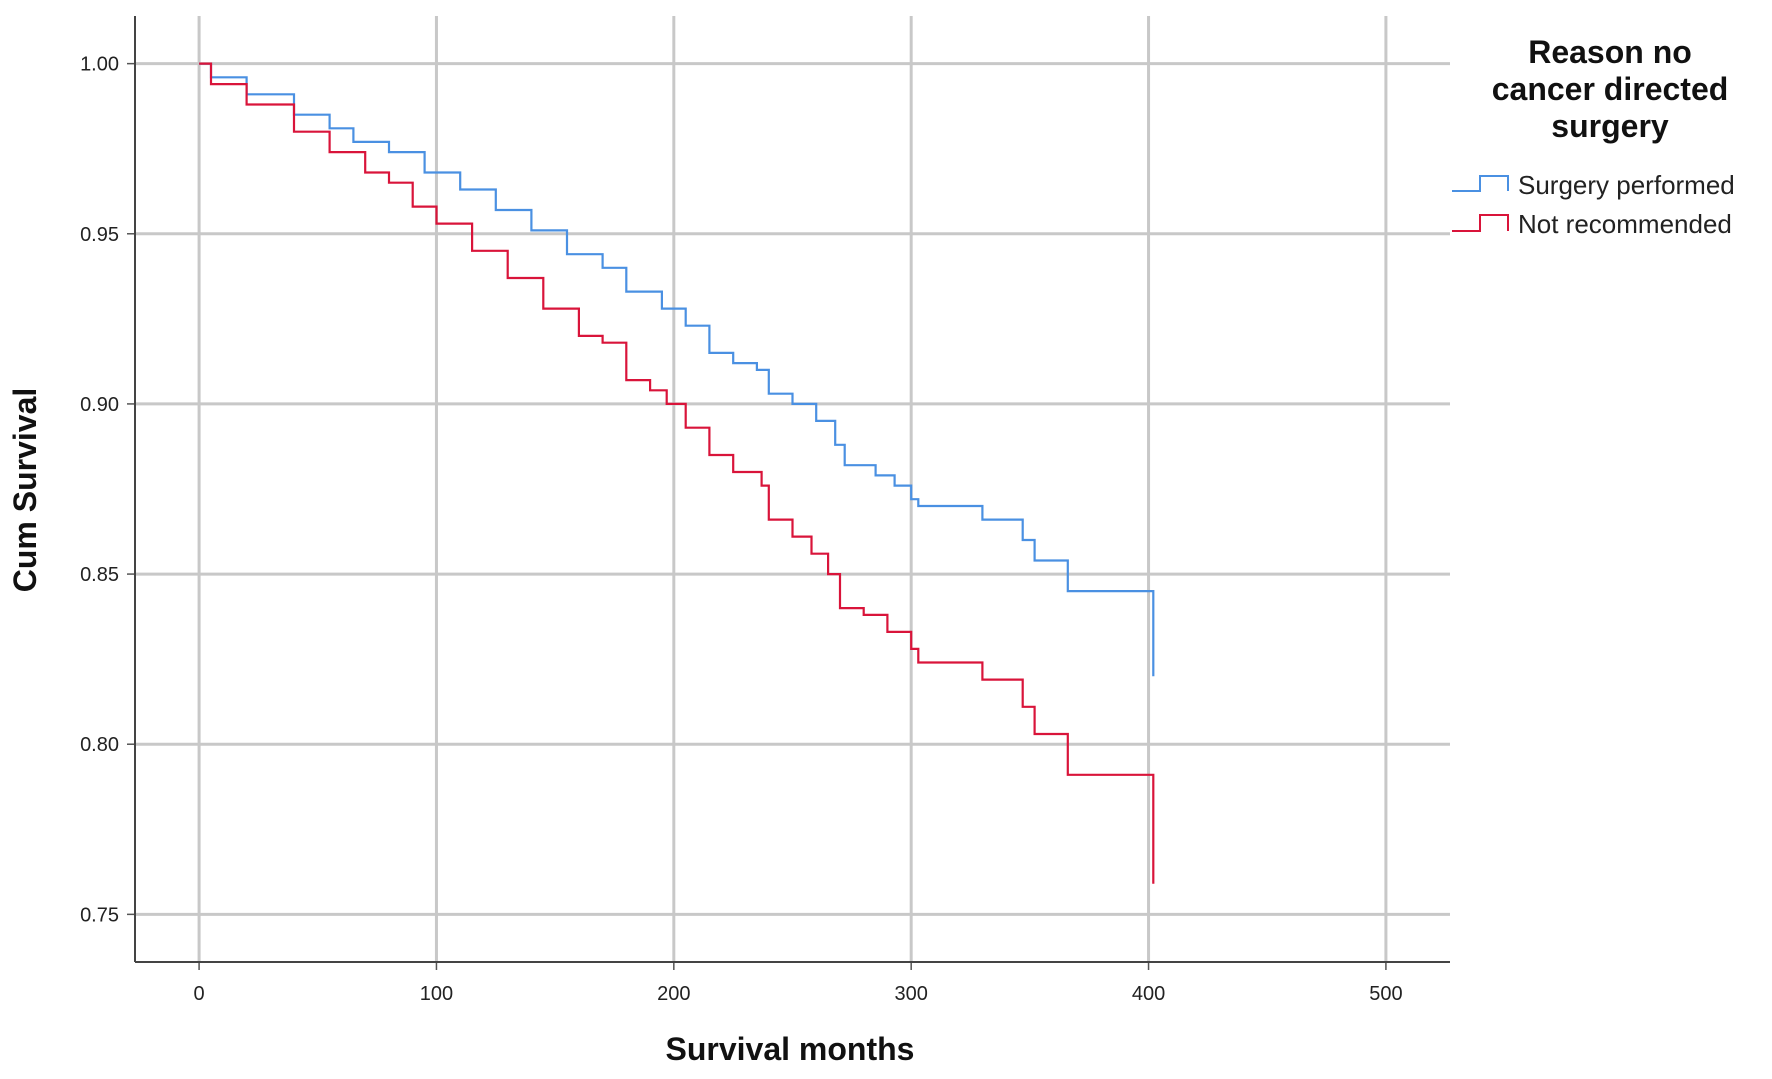  What do you see at coordinates (1625, 224) in the screenshot?
I see `legend-label-not-recommended: Not recommended` at bounding box center [1625, 224].